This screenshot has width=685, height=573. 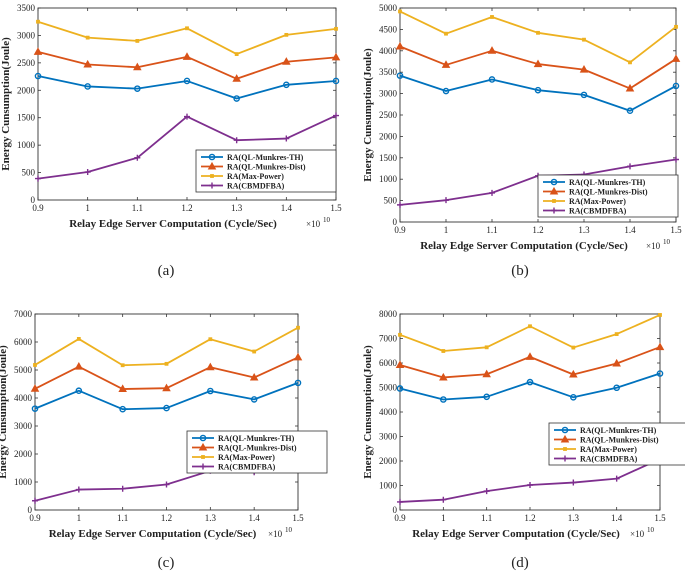 What do you see at coordinates (166, 271) in the screenshot?
I see `panel-label: (a)` at bounding box center [166, 271].